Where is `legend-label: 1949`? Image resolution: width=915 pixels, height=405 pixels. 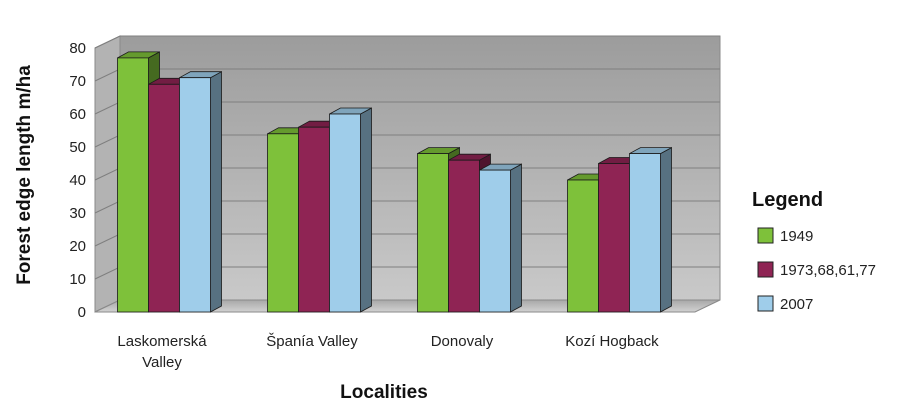 legend-label: 1949 is located at coordinates (796, 236).